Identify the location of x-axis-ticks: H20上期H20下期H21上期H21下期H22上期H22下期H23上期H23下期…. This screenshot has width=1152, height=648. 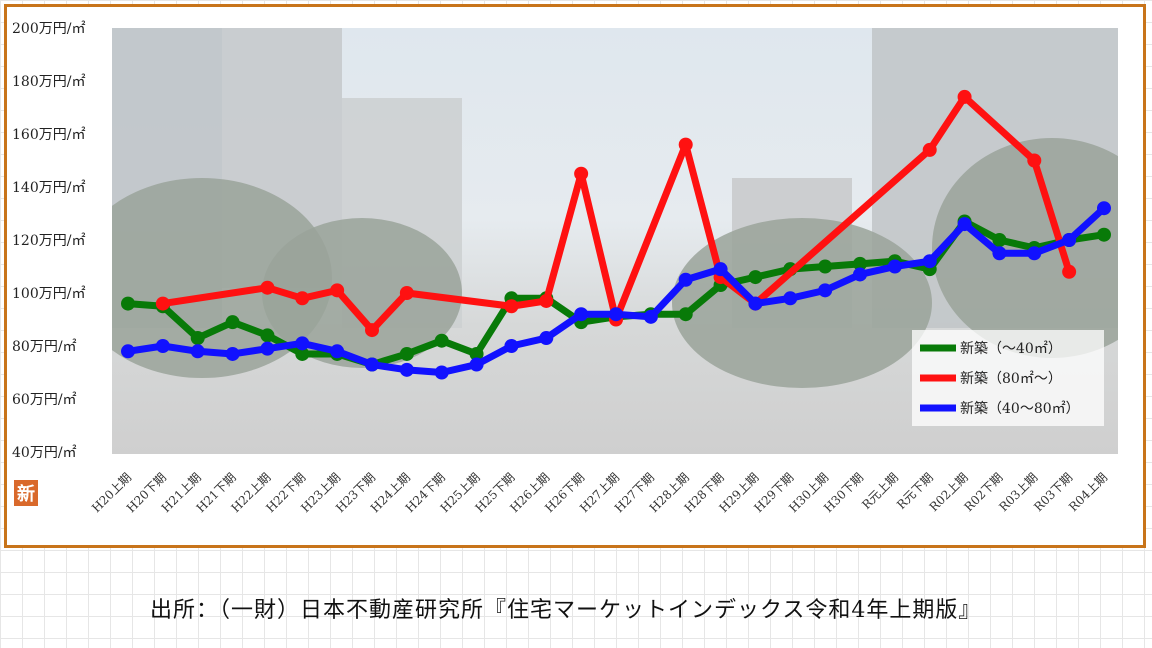
(599, 492).